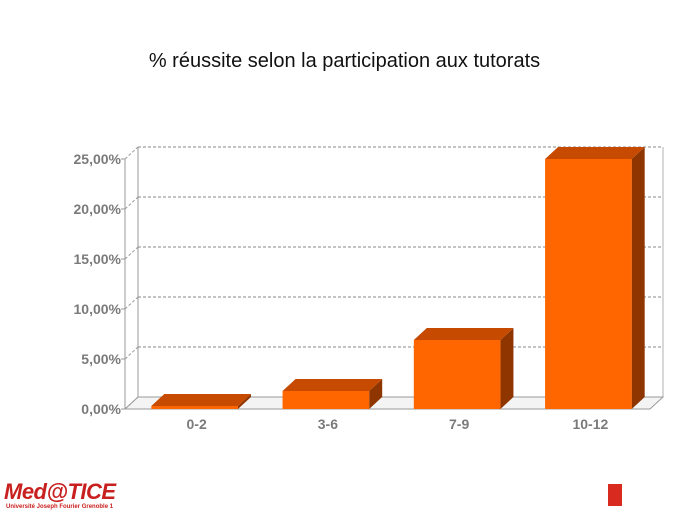 The height and width of the screenshot is (517, 689). I want to click on y-tick-label: 15,00%, so click(98, 259).